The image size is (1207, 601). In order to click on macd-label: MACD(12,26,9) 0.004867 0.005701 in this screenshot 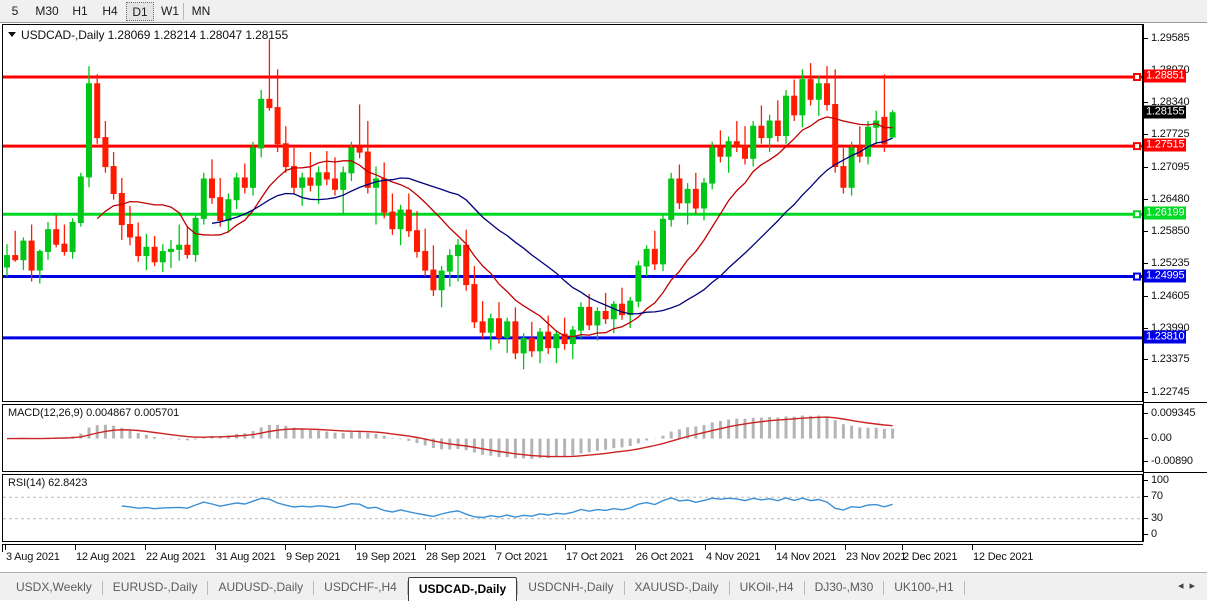, I will do `click(94, 413)`.